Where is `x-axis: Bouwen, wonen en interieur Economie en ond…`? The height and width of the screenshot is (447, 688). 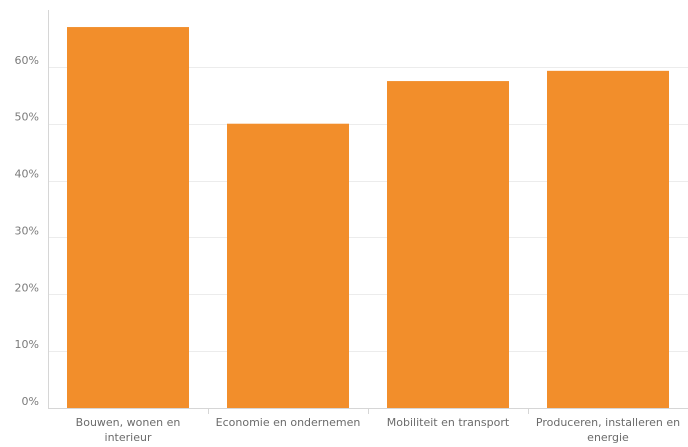 x-axis: Bouwen, wonen en interieur Economie en ond… is located at coordinates (368, 426).